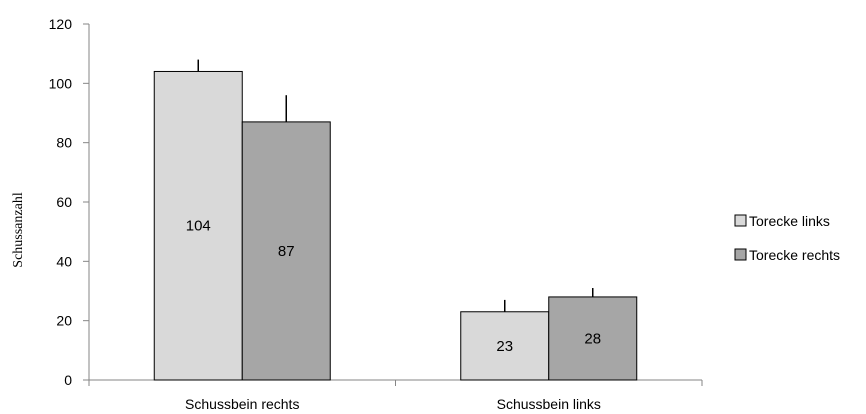  Describe the element at coordinates (549, 404) in the screenshot. I see `x-tick-label: Schussbein links` at that location.